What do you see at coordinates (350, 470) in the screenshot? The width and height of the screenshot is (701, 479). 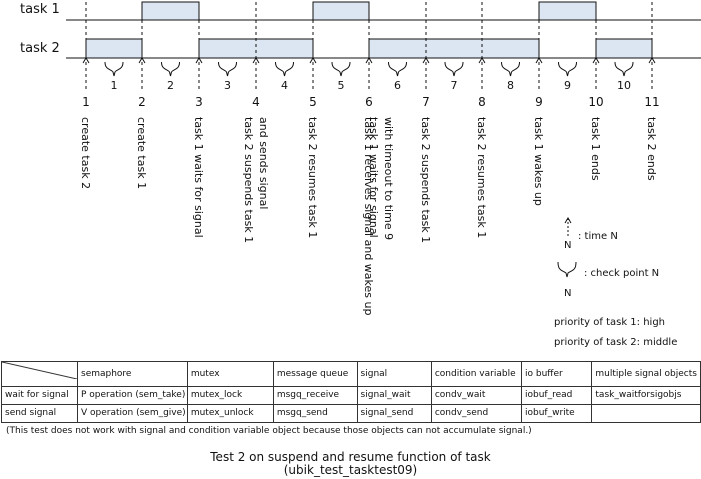 I see `figure-subtitle: (ubik_test_tasktest09)` at bounding box center [350, 470].